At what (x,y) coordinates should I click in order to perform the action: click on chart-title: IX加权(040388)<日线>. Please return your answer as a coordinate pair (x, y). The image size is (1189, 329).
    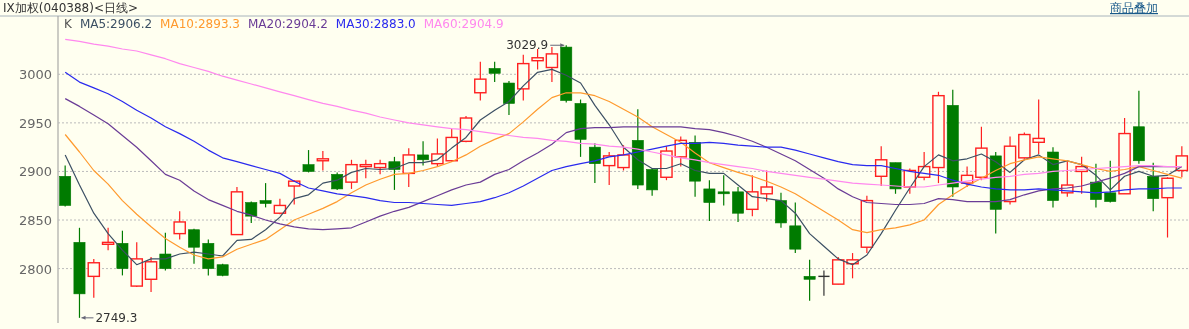
    Looking at the image, I should click on (71, 8).